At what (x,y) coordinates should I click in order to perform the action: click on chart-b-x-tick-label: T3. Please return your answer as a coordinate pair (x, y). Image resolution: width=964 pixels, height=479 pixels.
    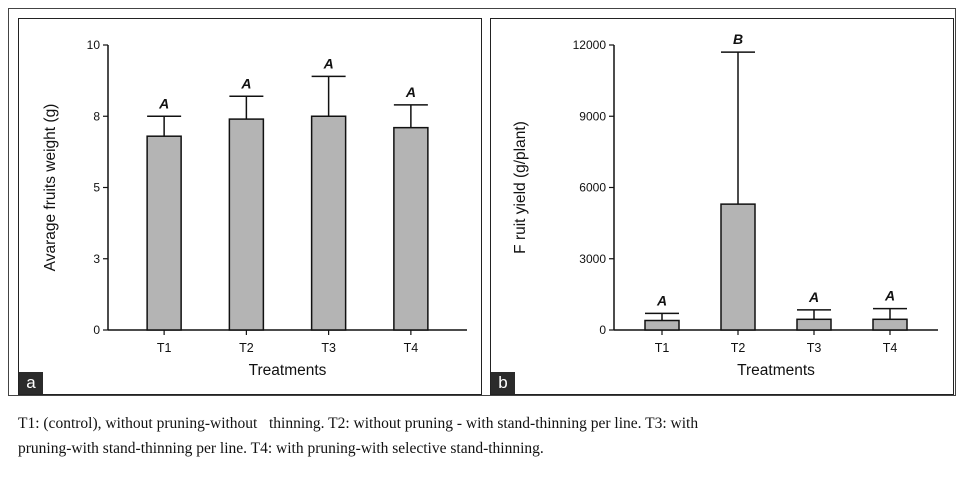
    Looking at the image, I should click on (814, 348).